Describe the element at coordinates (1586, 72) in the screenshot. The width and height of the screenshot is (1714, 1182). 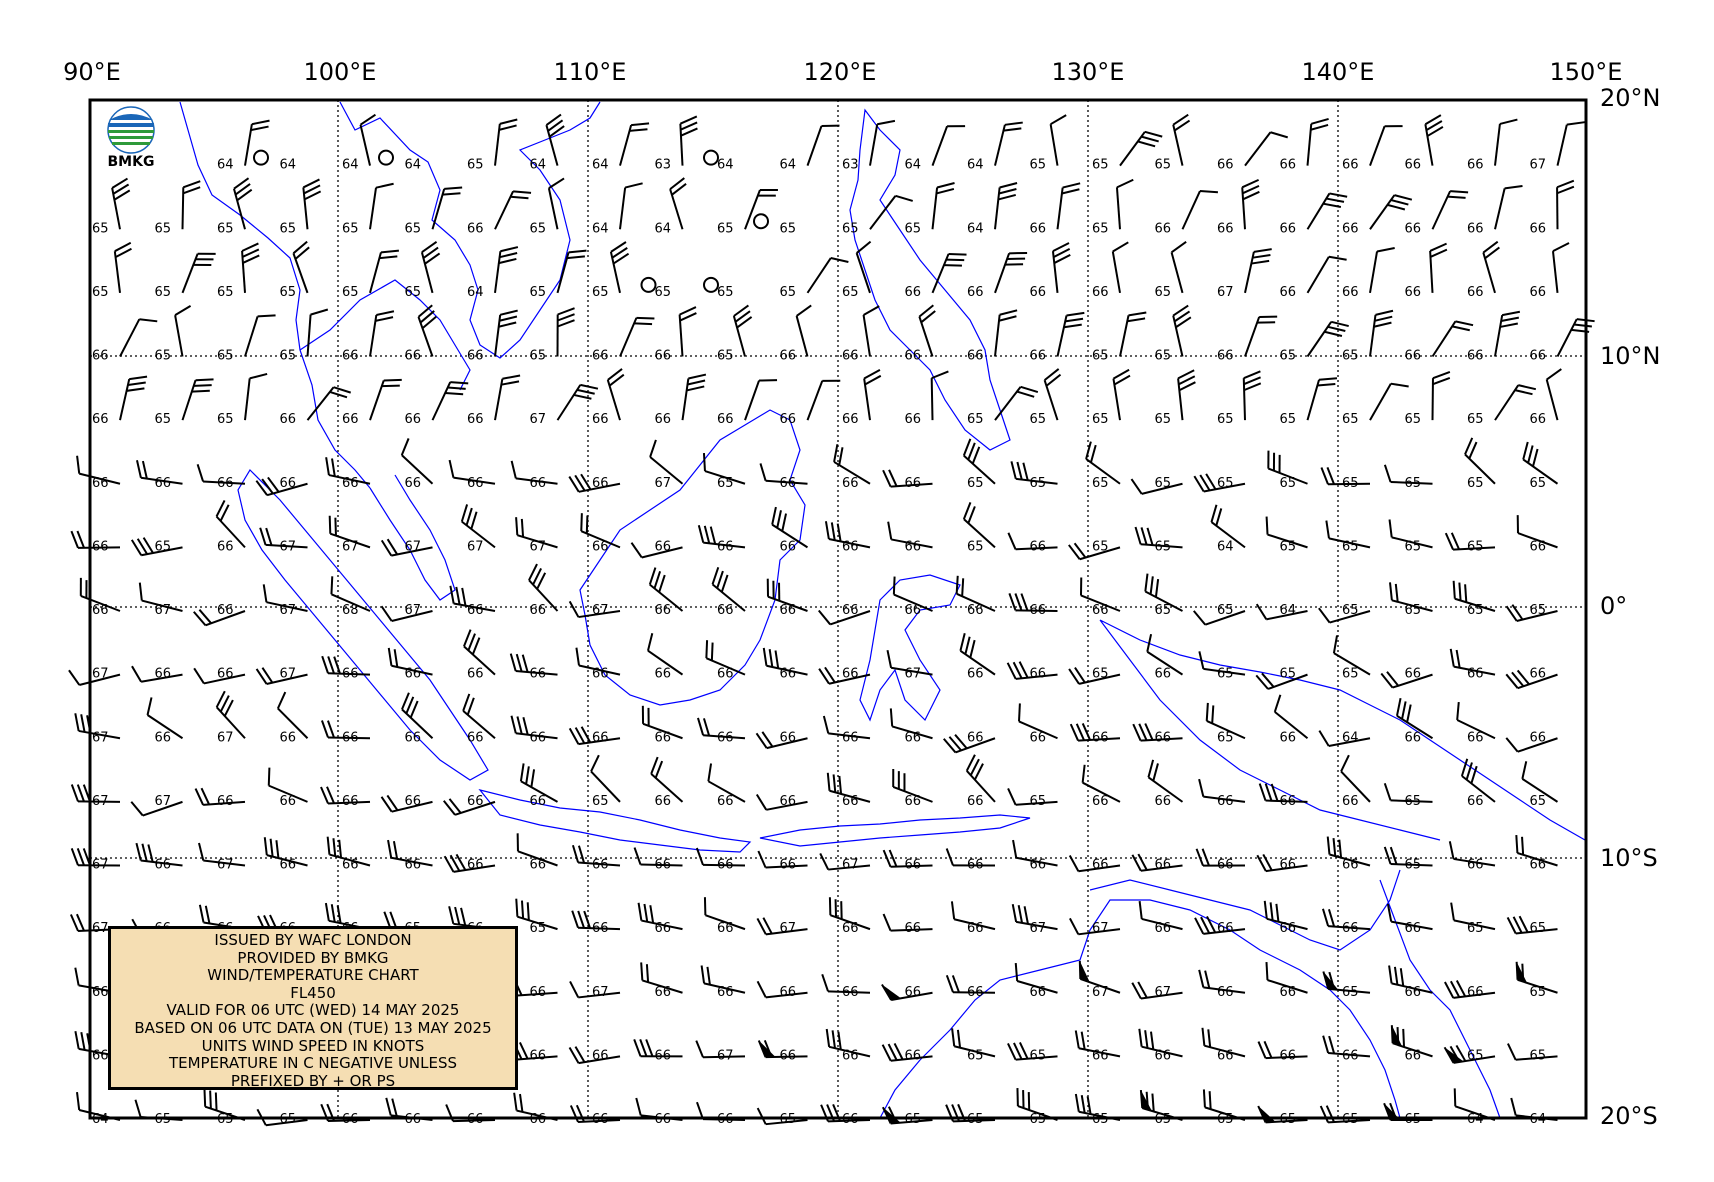
I see `lon-label: 150°E` at that location.